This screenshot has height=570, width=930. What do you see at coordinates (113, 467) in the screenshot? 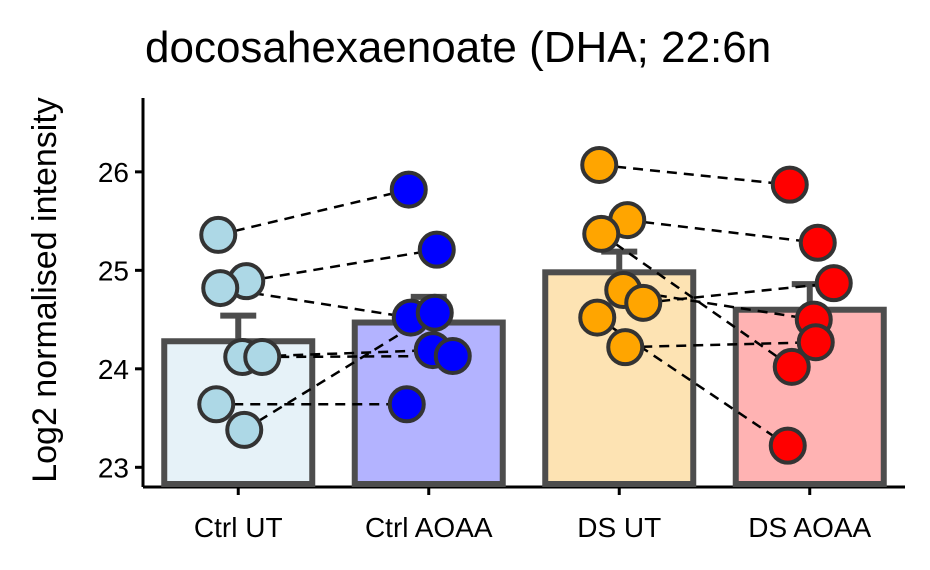
I see `y-tick-label: 23` at bounding box center [113, 467].